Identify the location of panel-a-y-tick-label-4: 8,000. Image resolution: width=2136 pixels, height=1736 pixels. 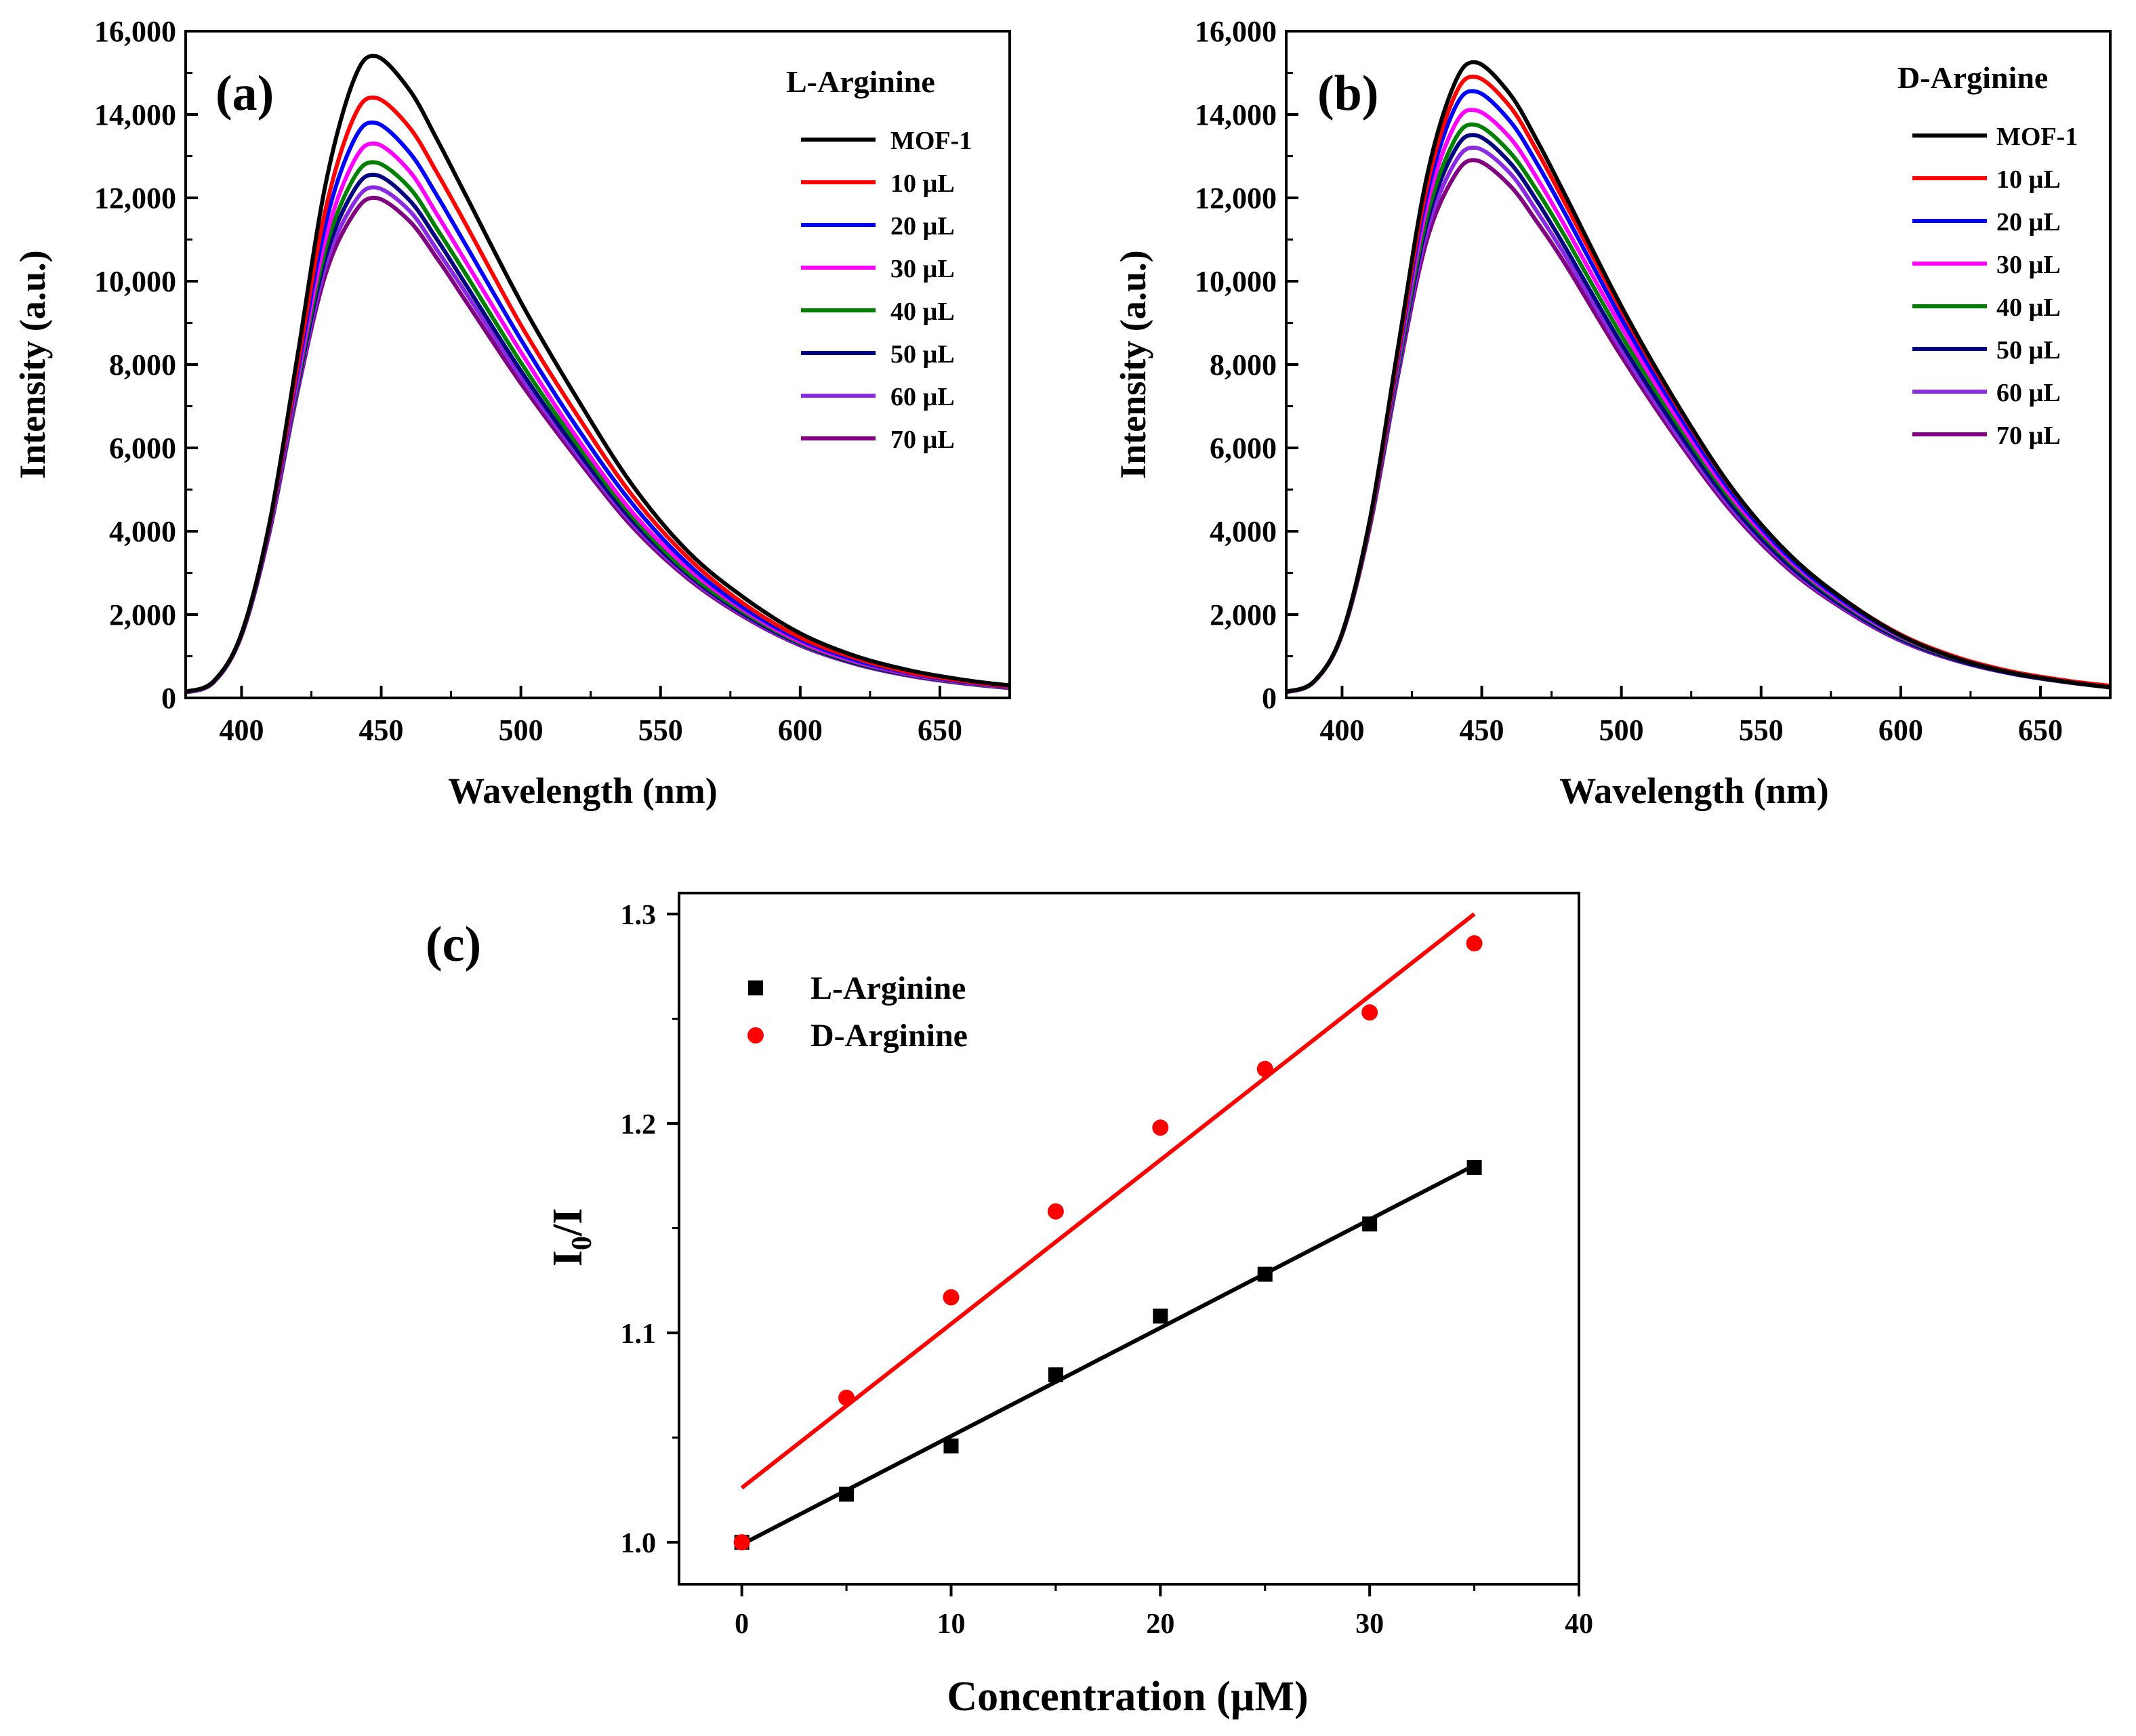
(142, 365).